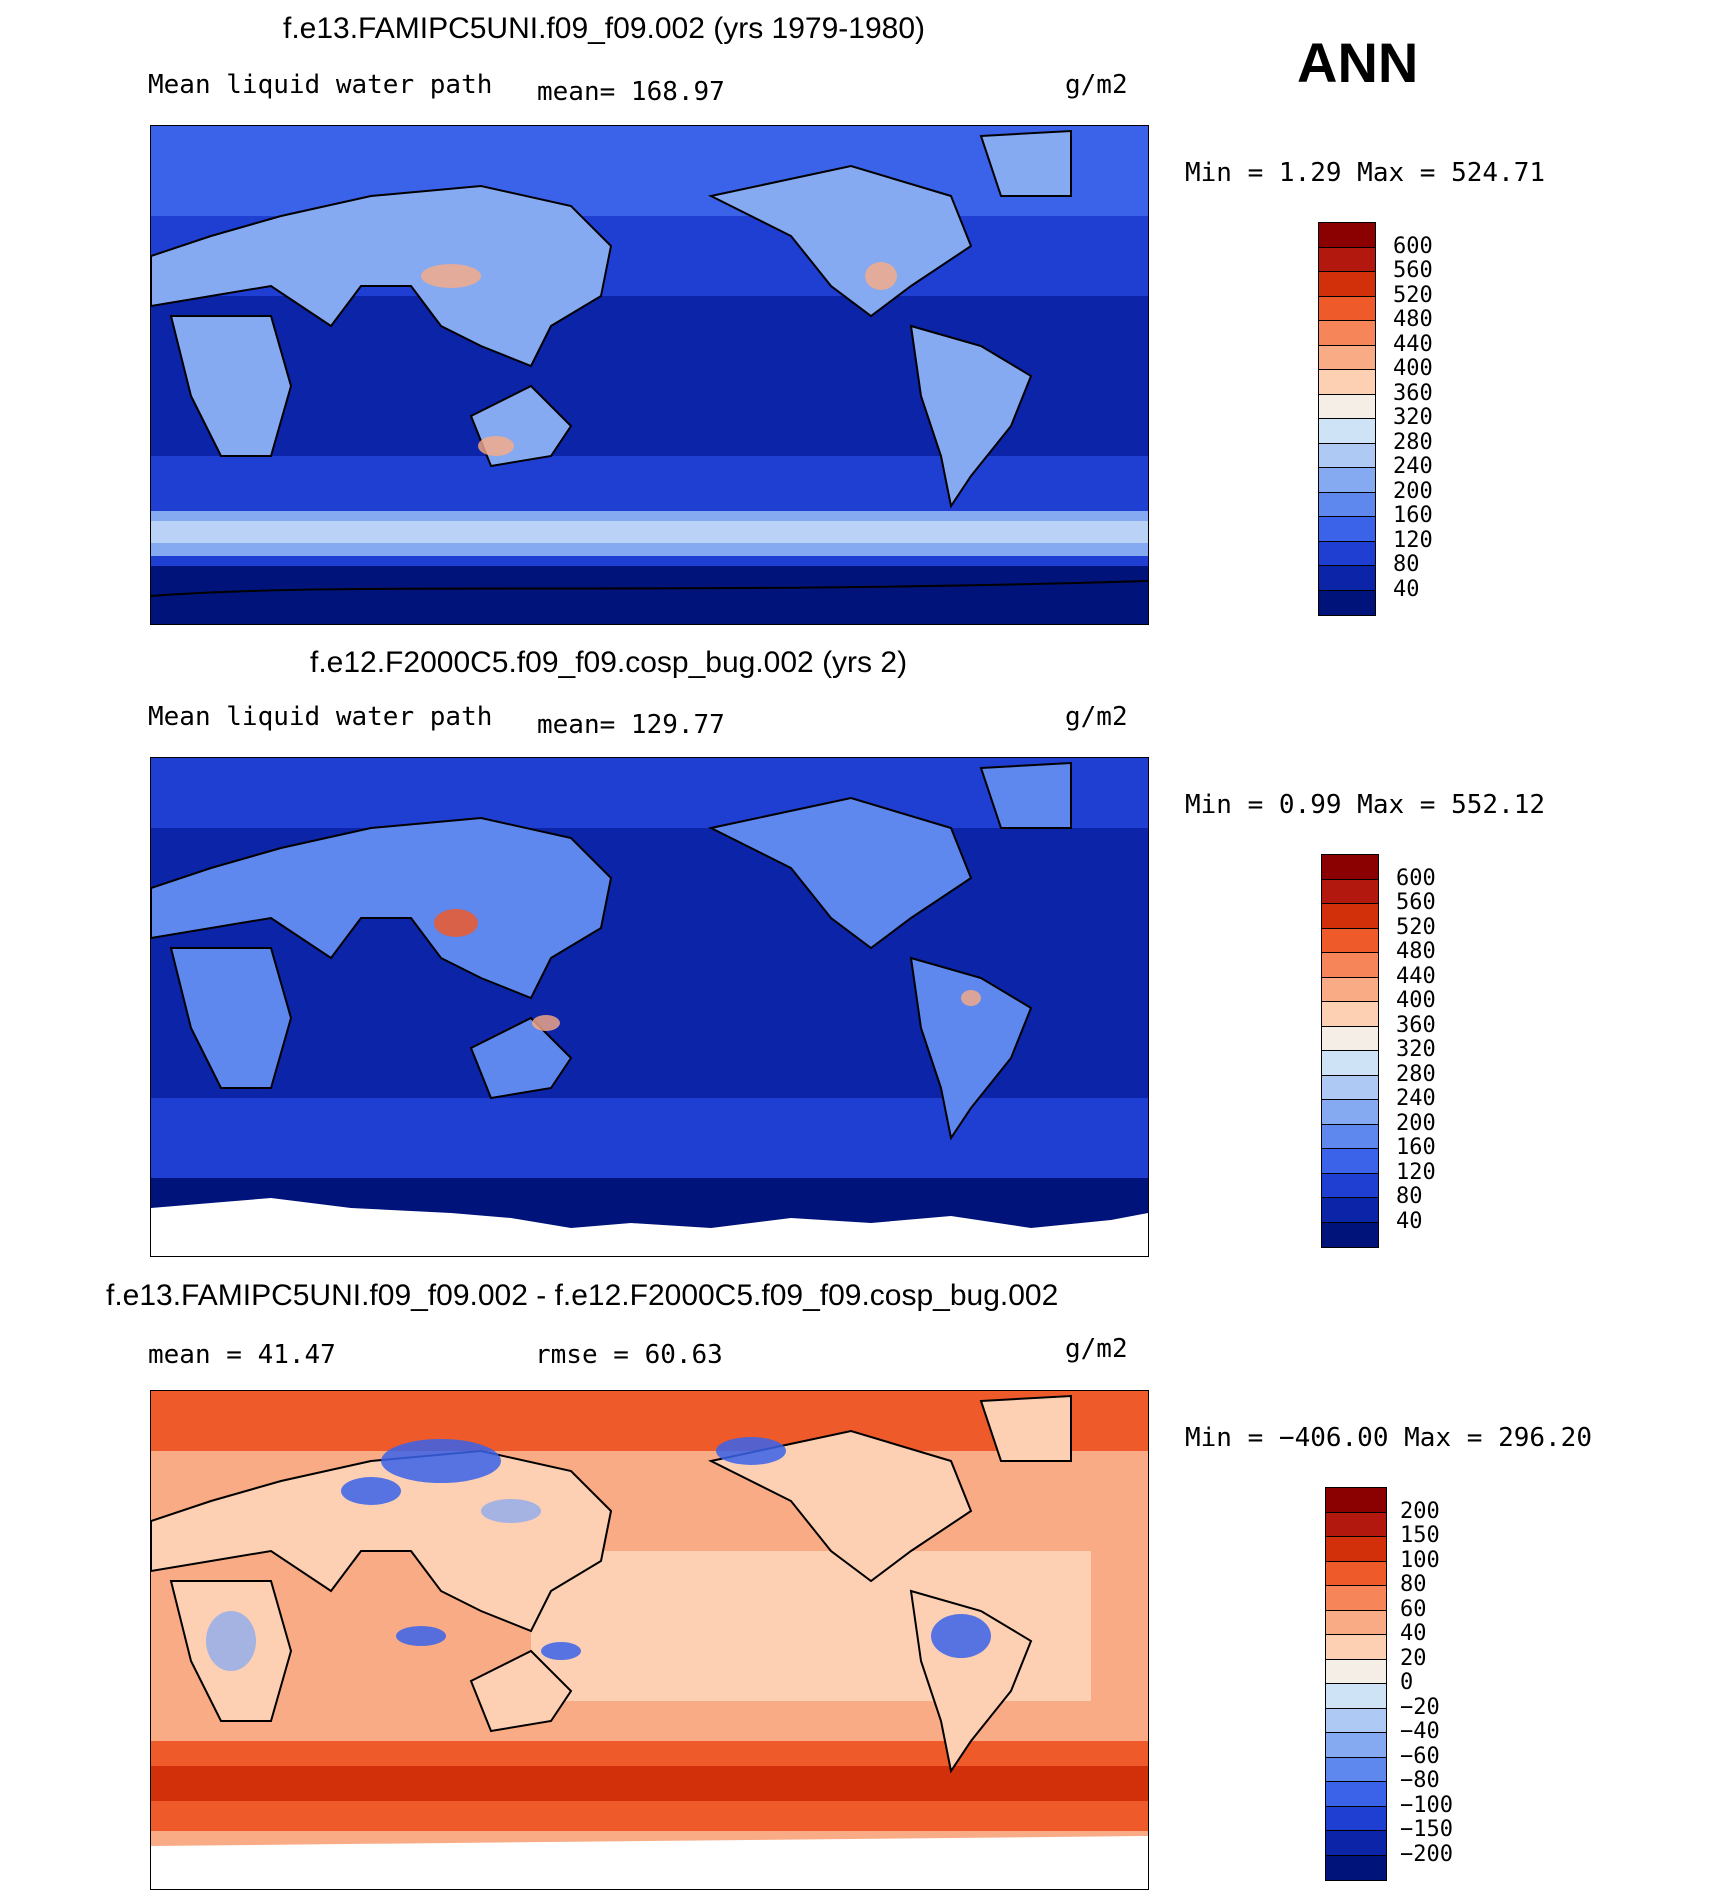  Describe the element at coordinates (1388, 1438) in the screenshot. I see `panel-3-minmax: Min = −406.00 Max = 296.20` at that location.